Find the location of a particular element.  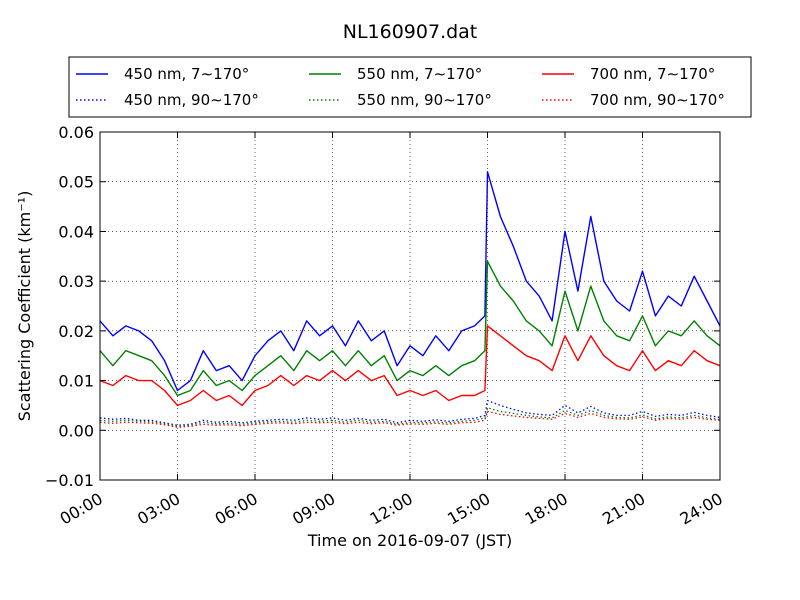

legend-entry: 450 nm, 90∼170° is located at coordinates (191, 100).